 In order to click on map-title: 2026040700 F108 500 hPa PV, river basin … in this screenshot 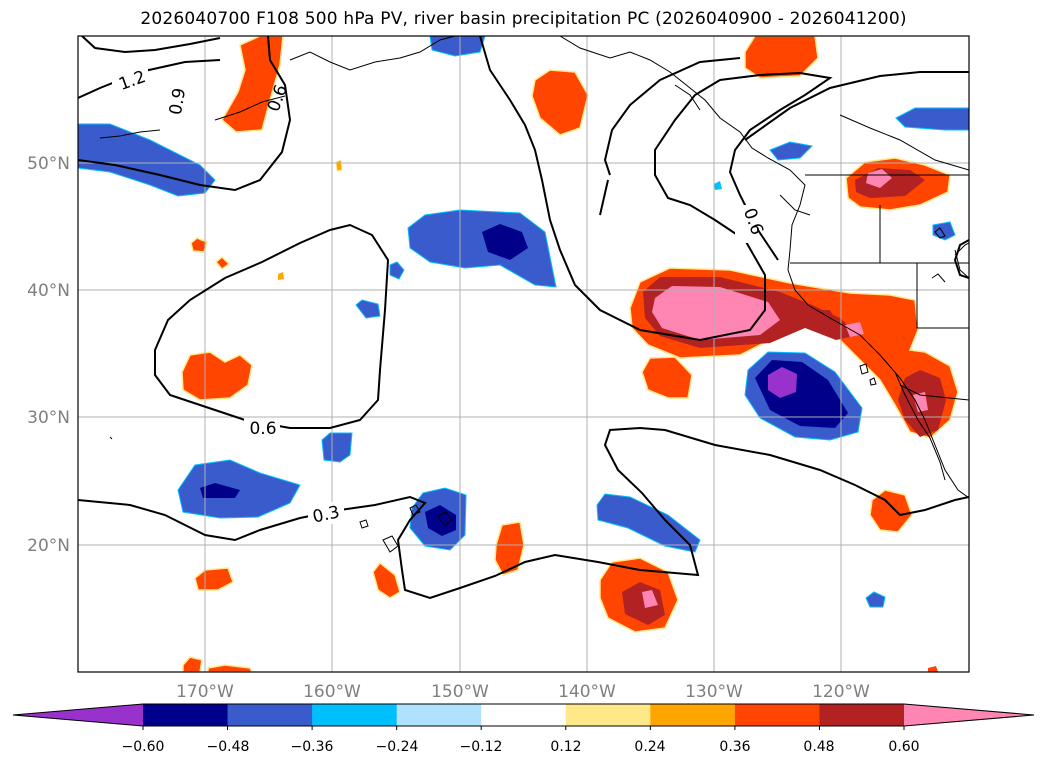, I will do `click(523, 19)`.